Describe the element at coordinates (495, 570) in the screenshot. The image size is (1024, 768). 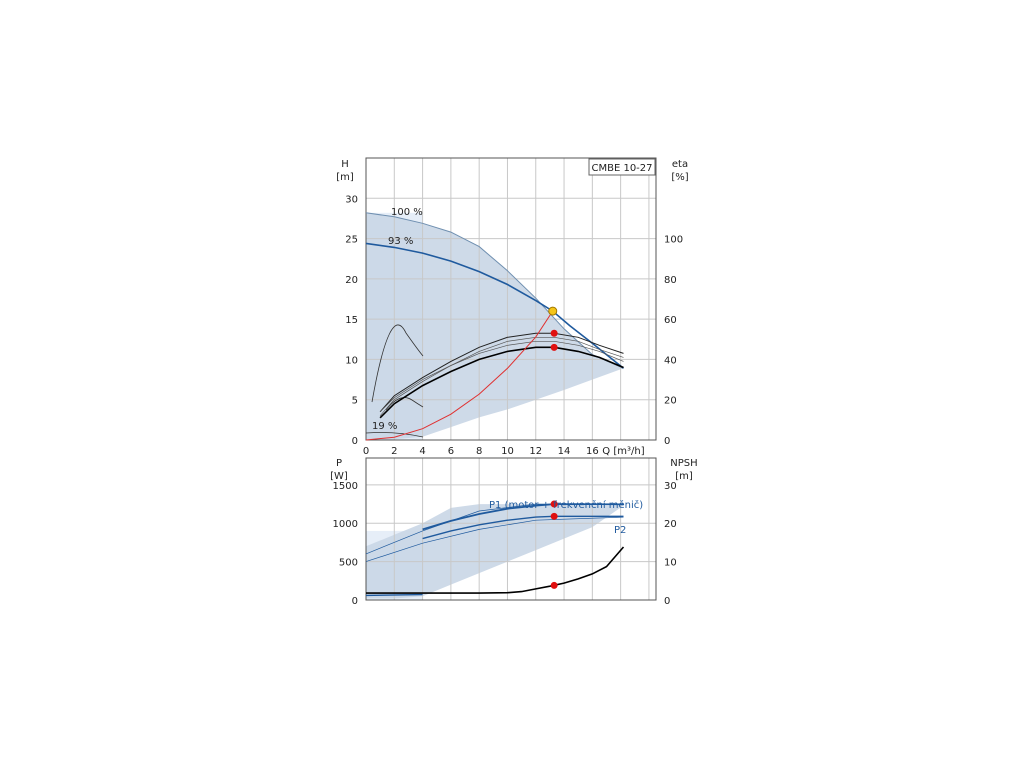
I see `npsh-curve` at that location.